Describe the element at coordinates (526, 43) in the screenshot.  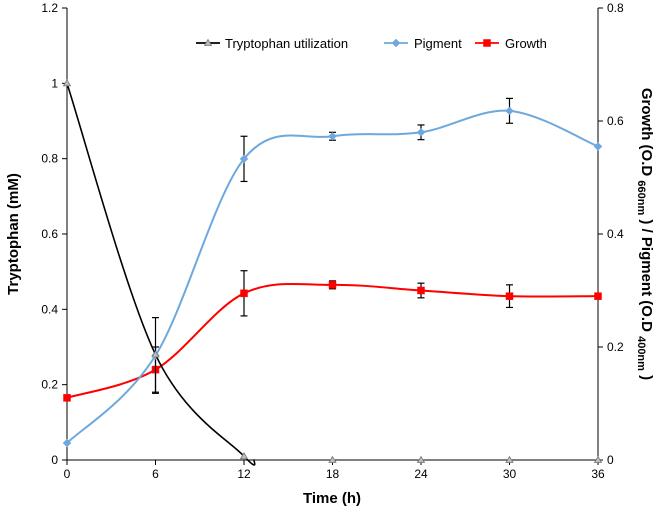
I see `legend-label: Growth` at that location.